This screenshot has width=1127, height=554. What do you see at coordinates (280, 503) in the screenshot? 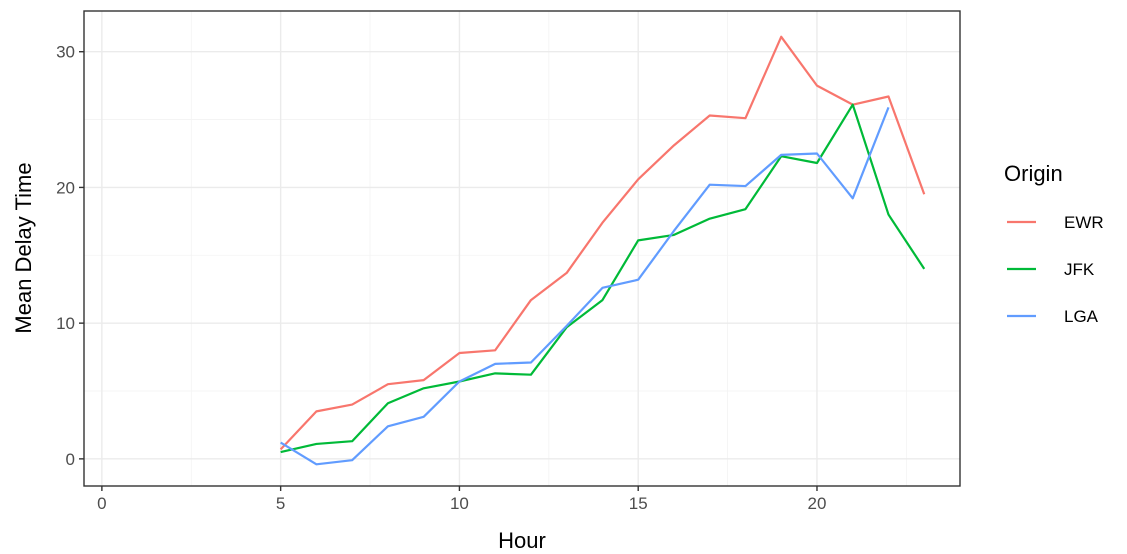
I see `x-tick-label: 5` at bounding box center [280, 503].